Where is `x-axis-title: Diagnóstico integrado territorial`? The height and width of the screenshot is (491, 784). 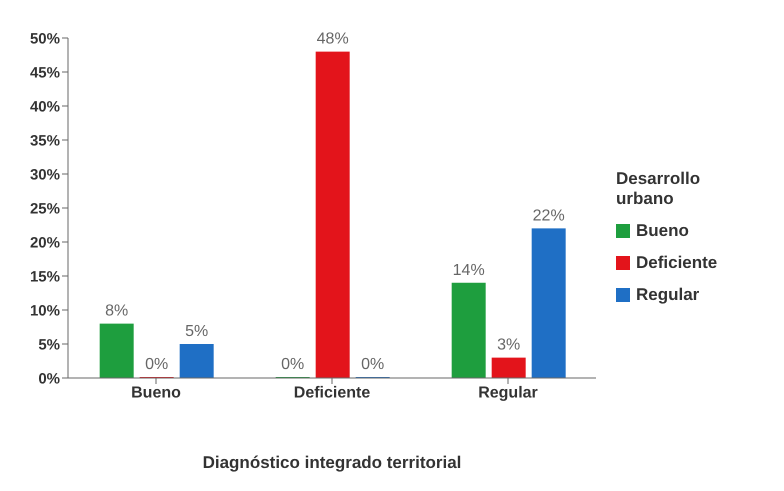 x-axis-title: Diagnóstico integrado territorial is located at coordinates (332, 462).